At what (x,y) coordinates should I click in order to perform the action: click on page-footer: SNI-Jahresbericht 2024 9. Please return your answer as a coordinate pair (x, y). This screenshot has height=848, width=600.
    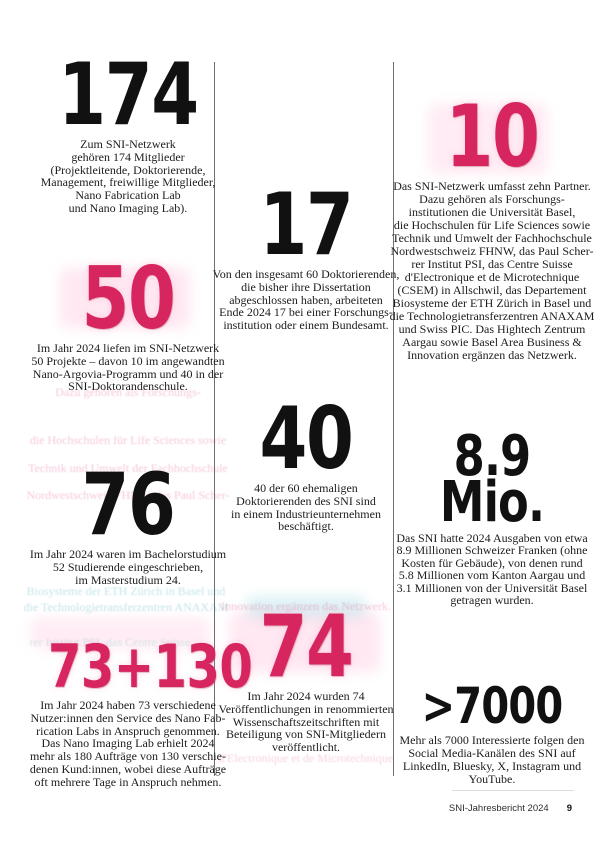
    Looking at the image, I should click on (510, 808).